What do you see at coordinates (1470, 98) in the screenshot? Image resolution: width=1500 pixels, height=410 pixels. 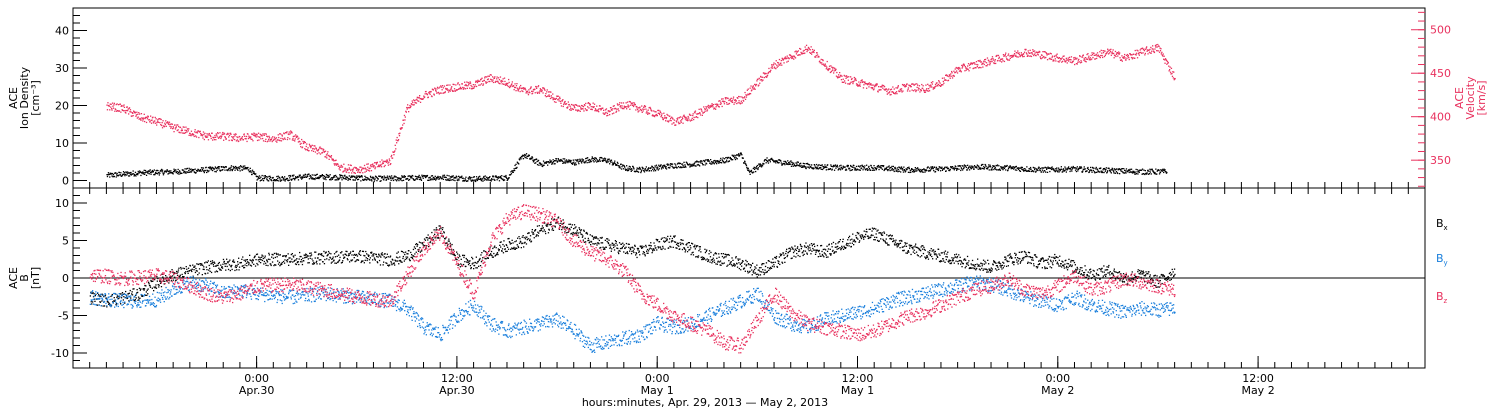 I see `axis-label-line: Velocity` at bounding box center [1470, 98].